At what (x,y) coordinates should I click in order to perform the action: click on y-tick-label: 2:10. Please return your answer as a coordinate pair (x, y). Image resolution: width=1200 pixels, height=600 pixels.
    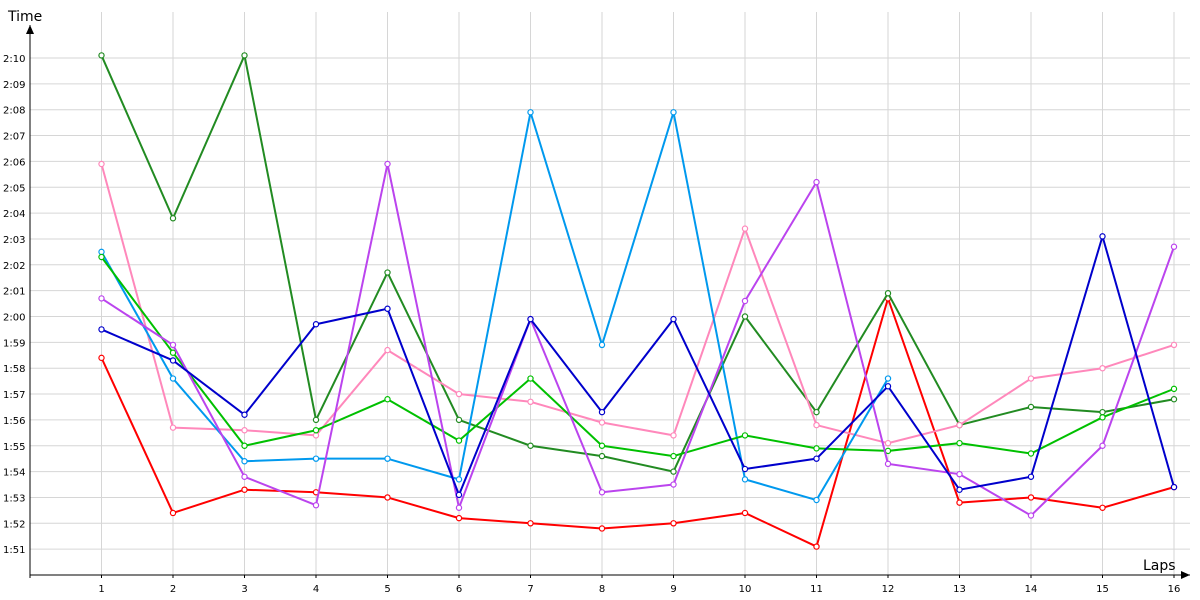
    Looking at the image, I should click on (14, 59).